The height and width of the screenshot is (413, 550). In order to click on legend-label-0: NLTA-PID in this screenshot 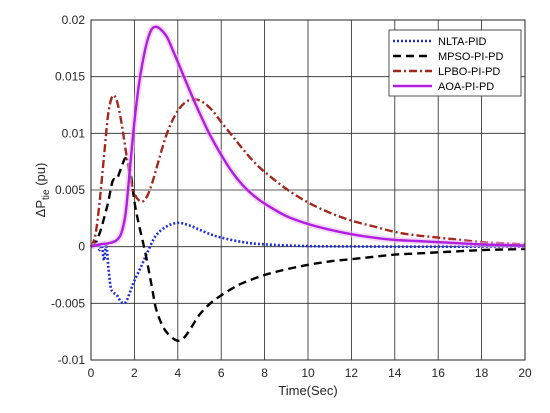, I will do `click(462, 42)`.